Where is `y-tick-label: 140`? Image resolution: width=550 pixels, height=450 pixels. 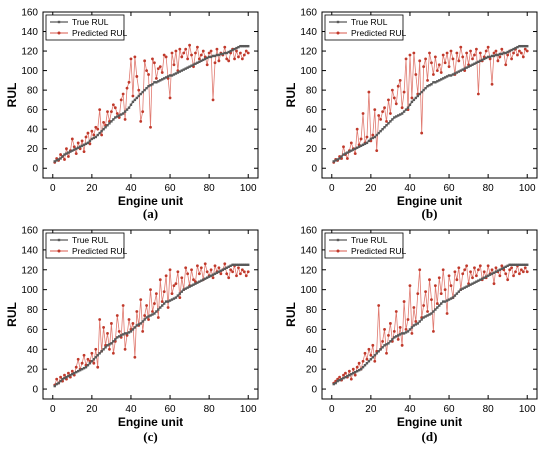
y-tick-label: 140 is located at coordinates (308, 32).